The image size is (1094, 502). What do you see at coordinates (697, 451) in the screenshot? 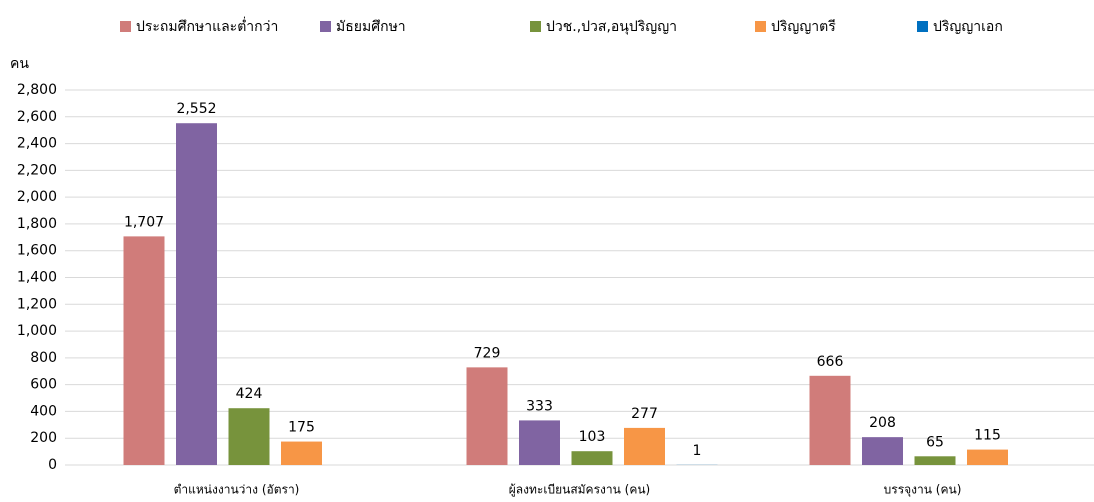
I see `data-label: 1` at bounding box center [697, 451].